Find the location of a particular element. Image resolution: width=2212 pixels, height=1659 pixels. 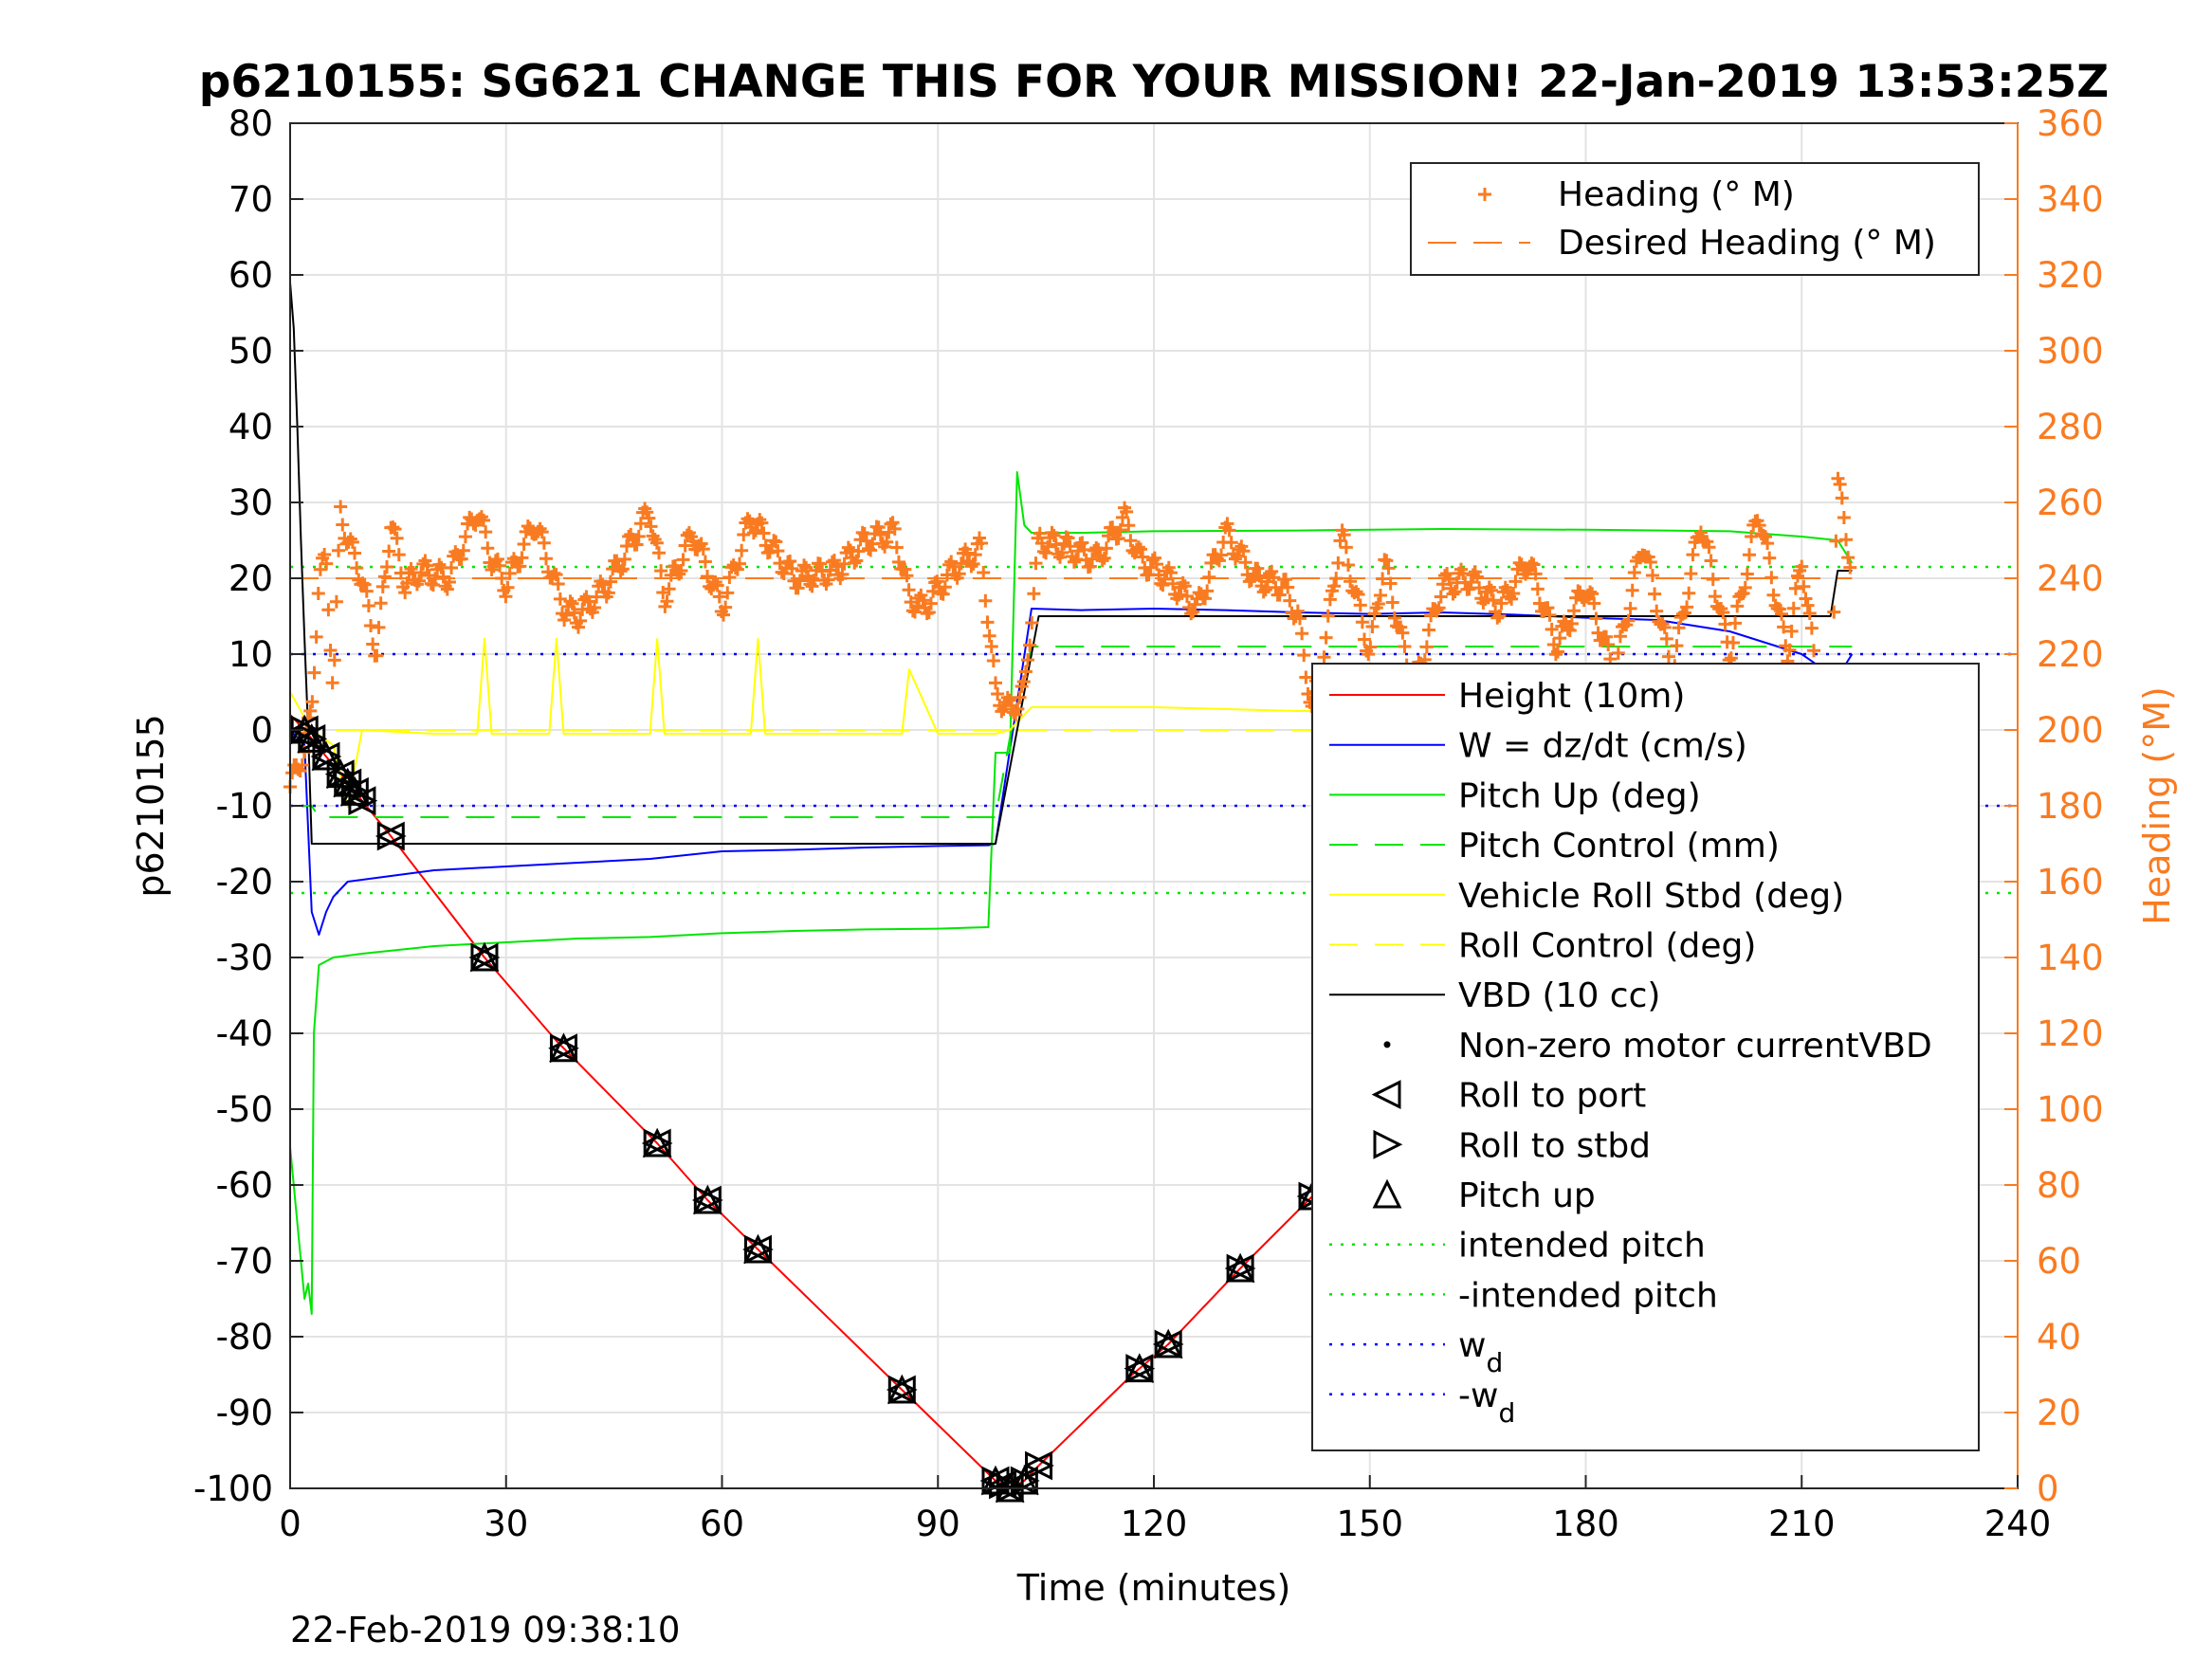

legend-heading-box is located at coordinates (1695, 219).